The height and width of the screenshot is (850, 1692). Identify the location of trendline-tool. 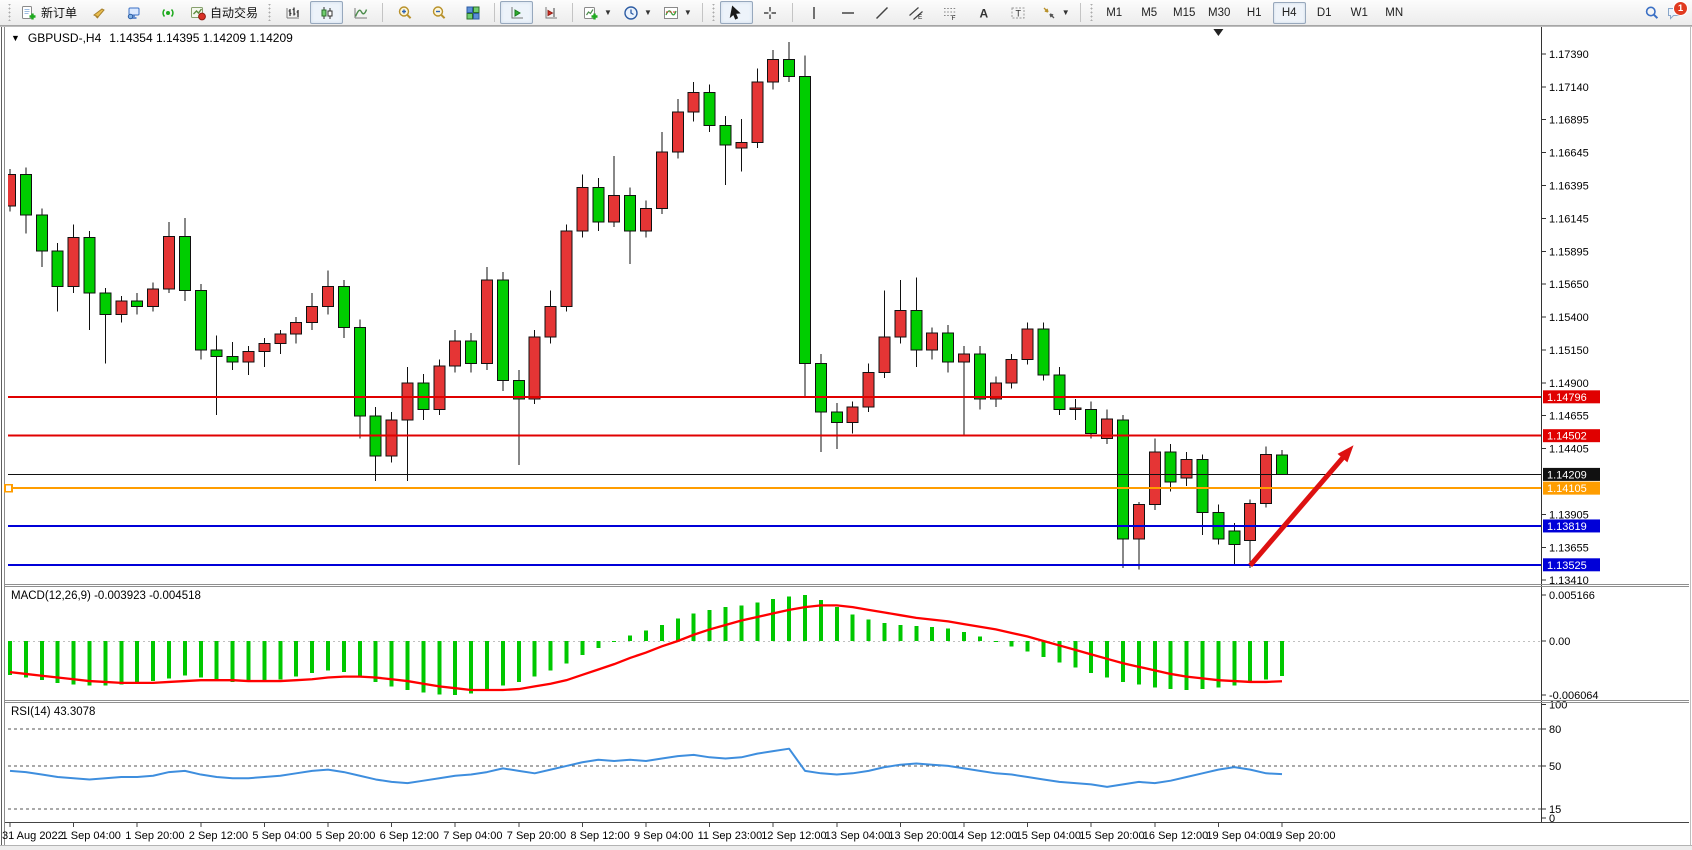
(882, 12).